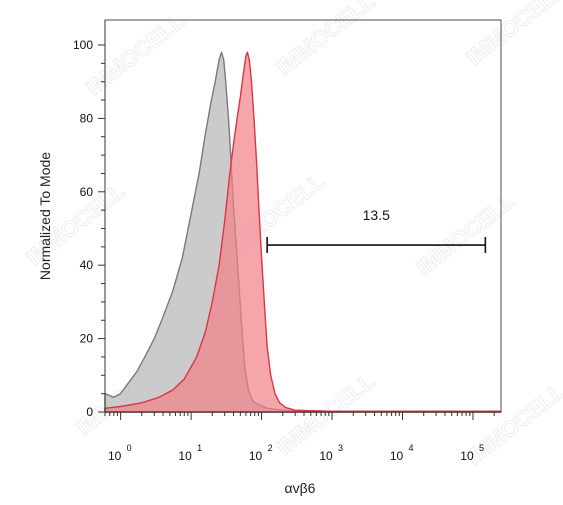 The width and height of the screenshot is (563, 505). I want to click on x-axis: 10 0 10 1 10 2 10 3 10 4 10 5, so click(302, 437).